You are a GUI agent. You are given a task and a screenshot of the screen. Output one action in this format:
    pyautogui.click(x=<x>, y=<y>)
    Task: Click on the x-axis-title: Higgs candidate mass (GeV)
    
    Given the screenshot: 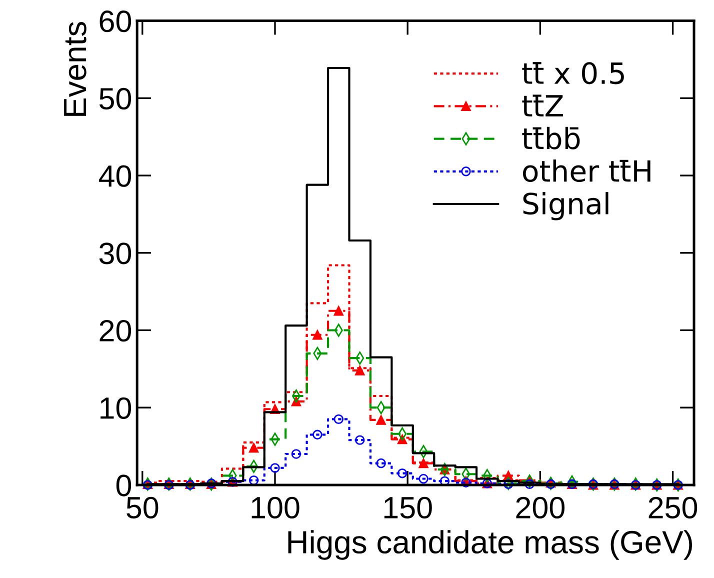 What is the action you would take?
    pyautogui.click(x=490, y=545)
    